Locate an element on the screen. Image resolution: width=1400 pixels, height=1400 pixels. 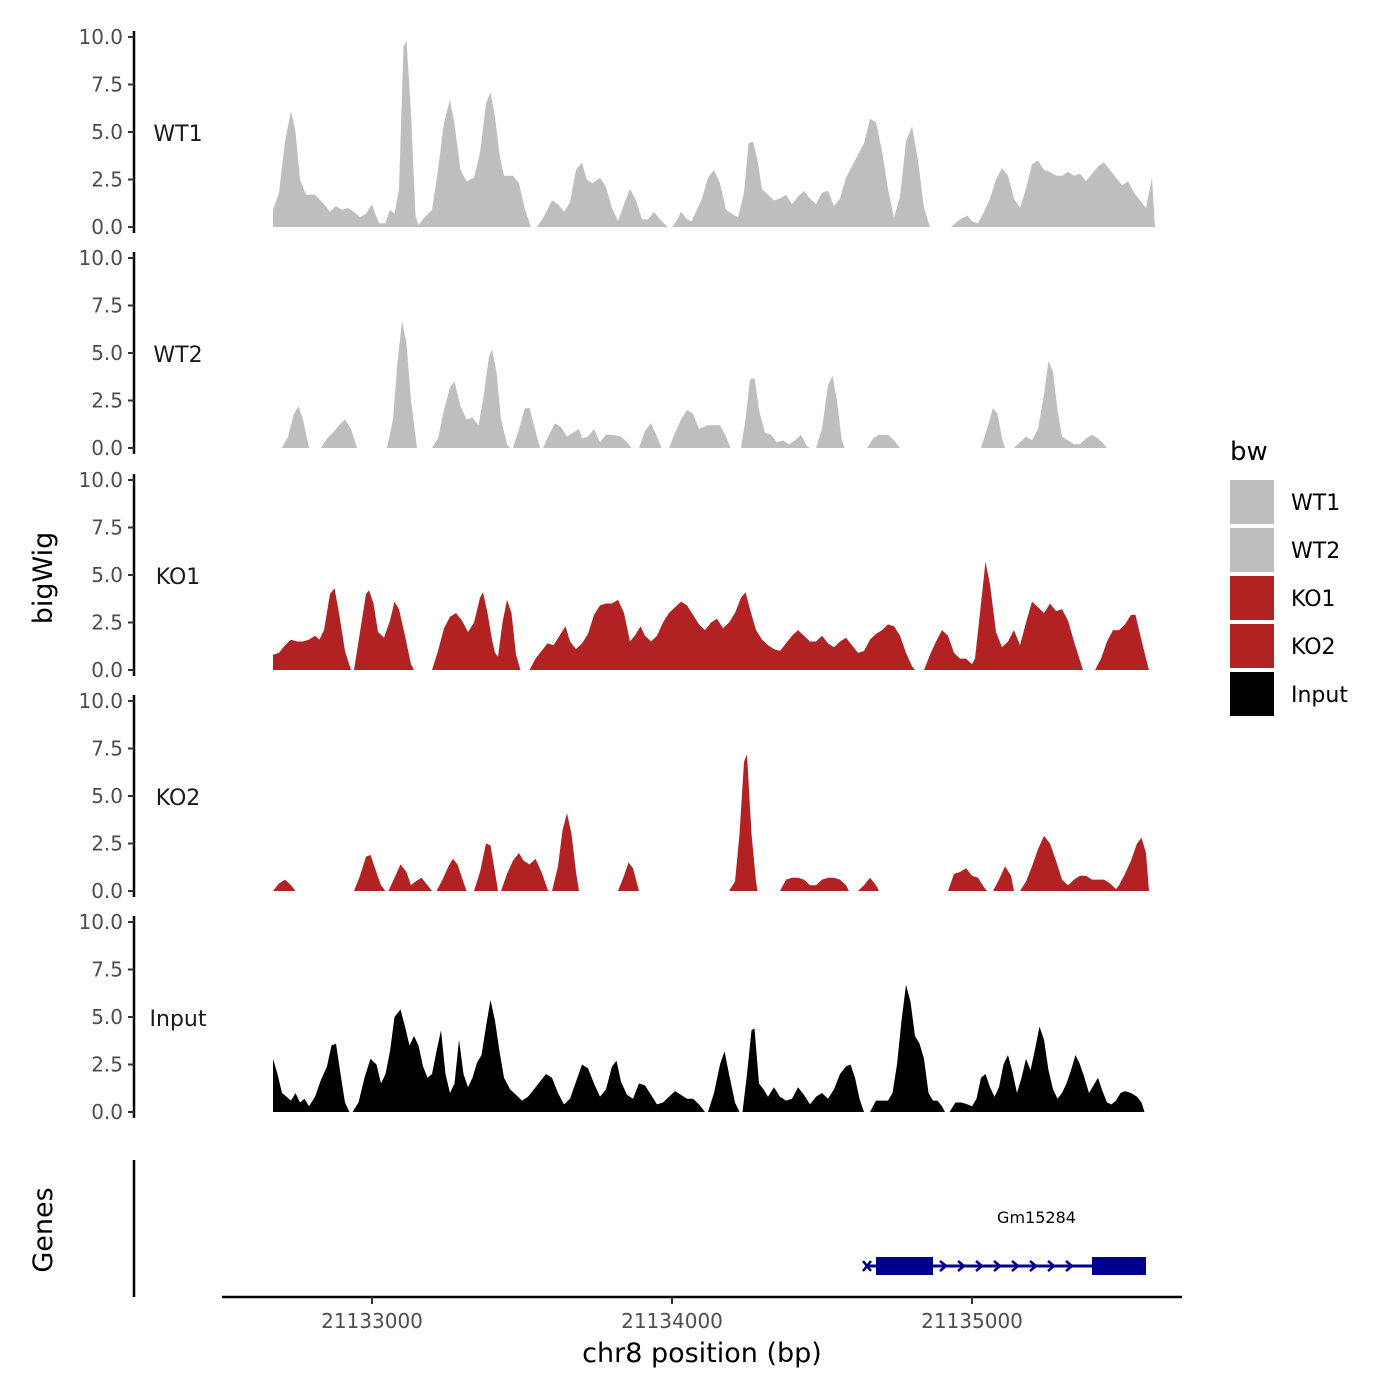
track-wt1: 0.0 2.5 5.0 7.5 10.0 WT1 is located at coordinates (616, 132).